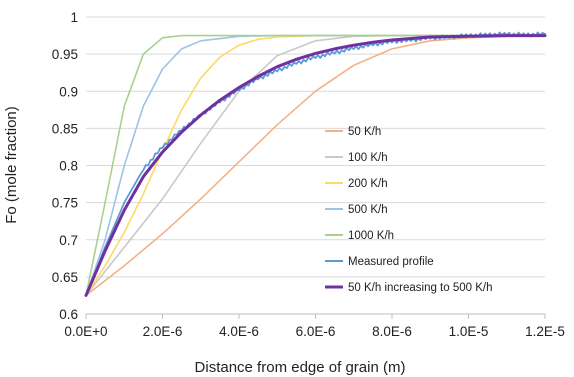 This screenshot has width=574, height=377. What do you see at coordinates (316, 331) in the screenshot?
I see `x-tick-label: 6.0E-6` at bounding box center [316, 331].